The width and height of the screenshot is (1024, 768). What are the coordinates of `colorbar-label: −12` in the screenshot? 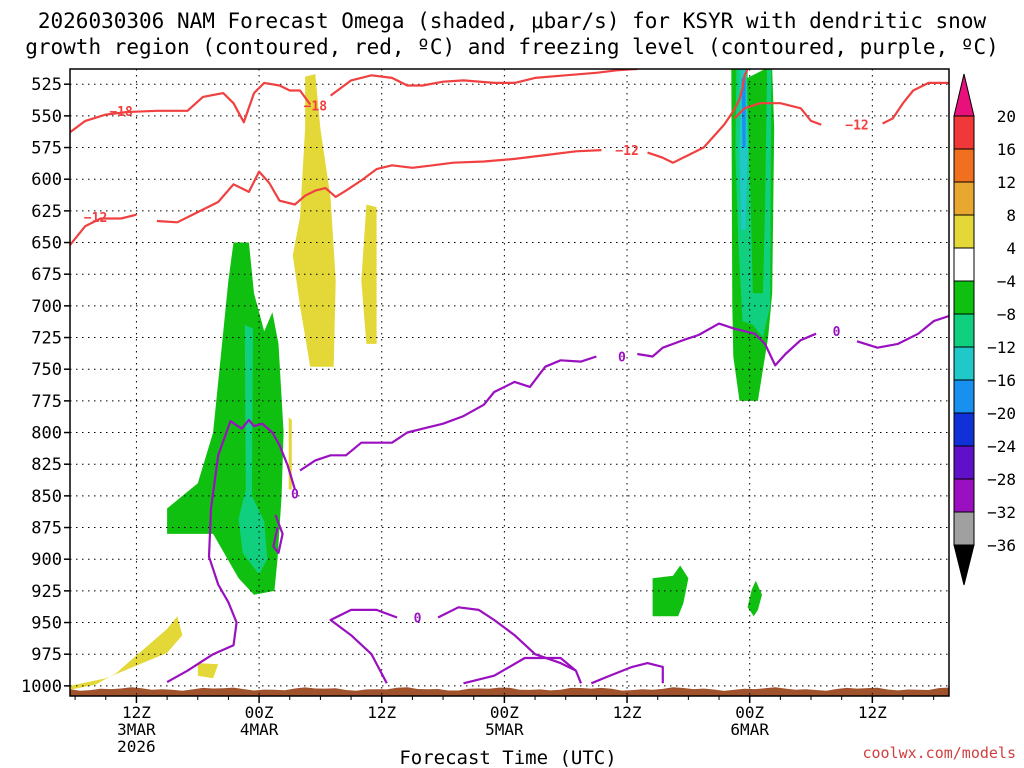 It's located at (1001, 347).